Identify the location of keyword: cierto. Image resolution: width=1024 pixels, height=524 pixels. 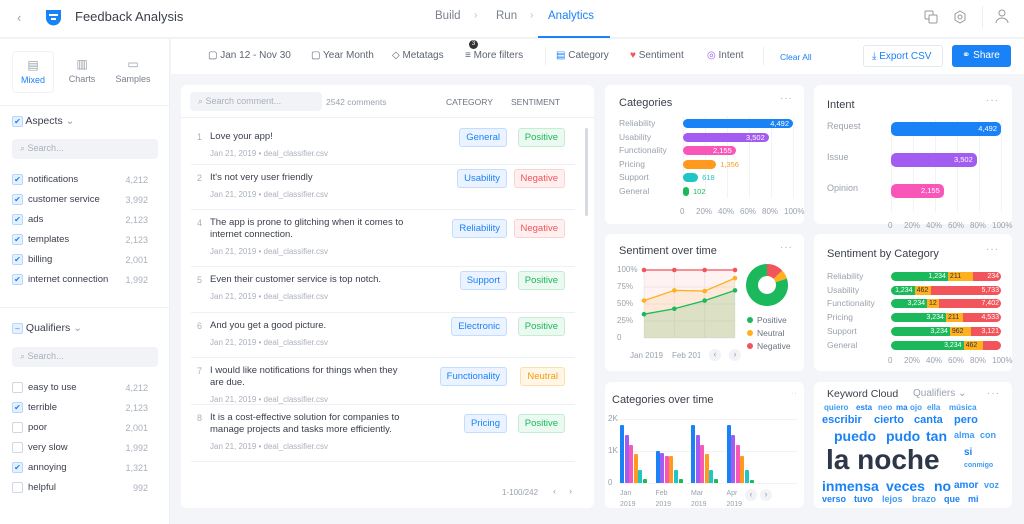
(889, 420).